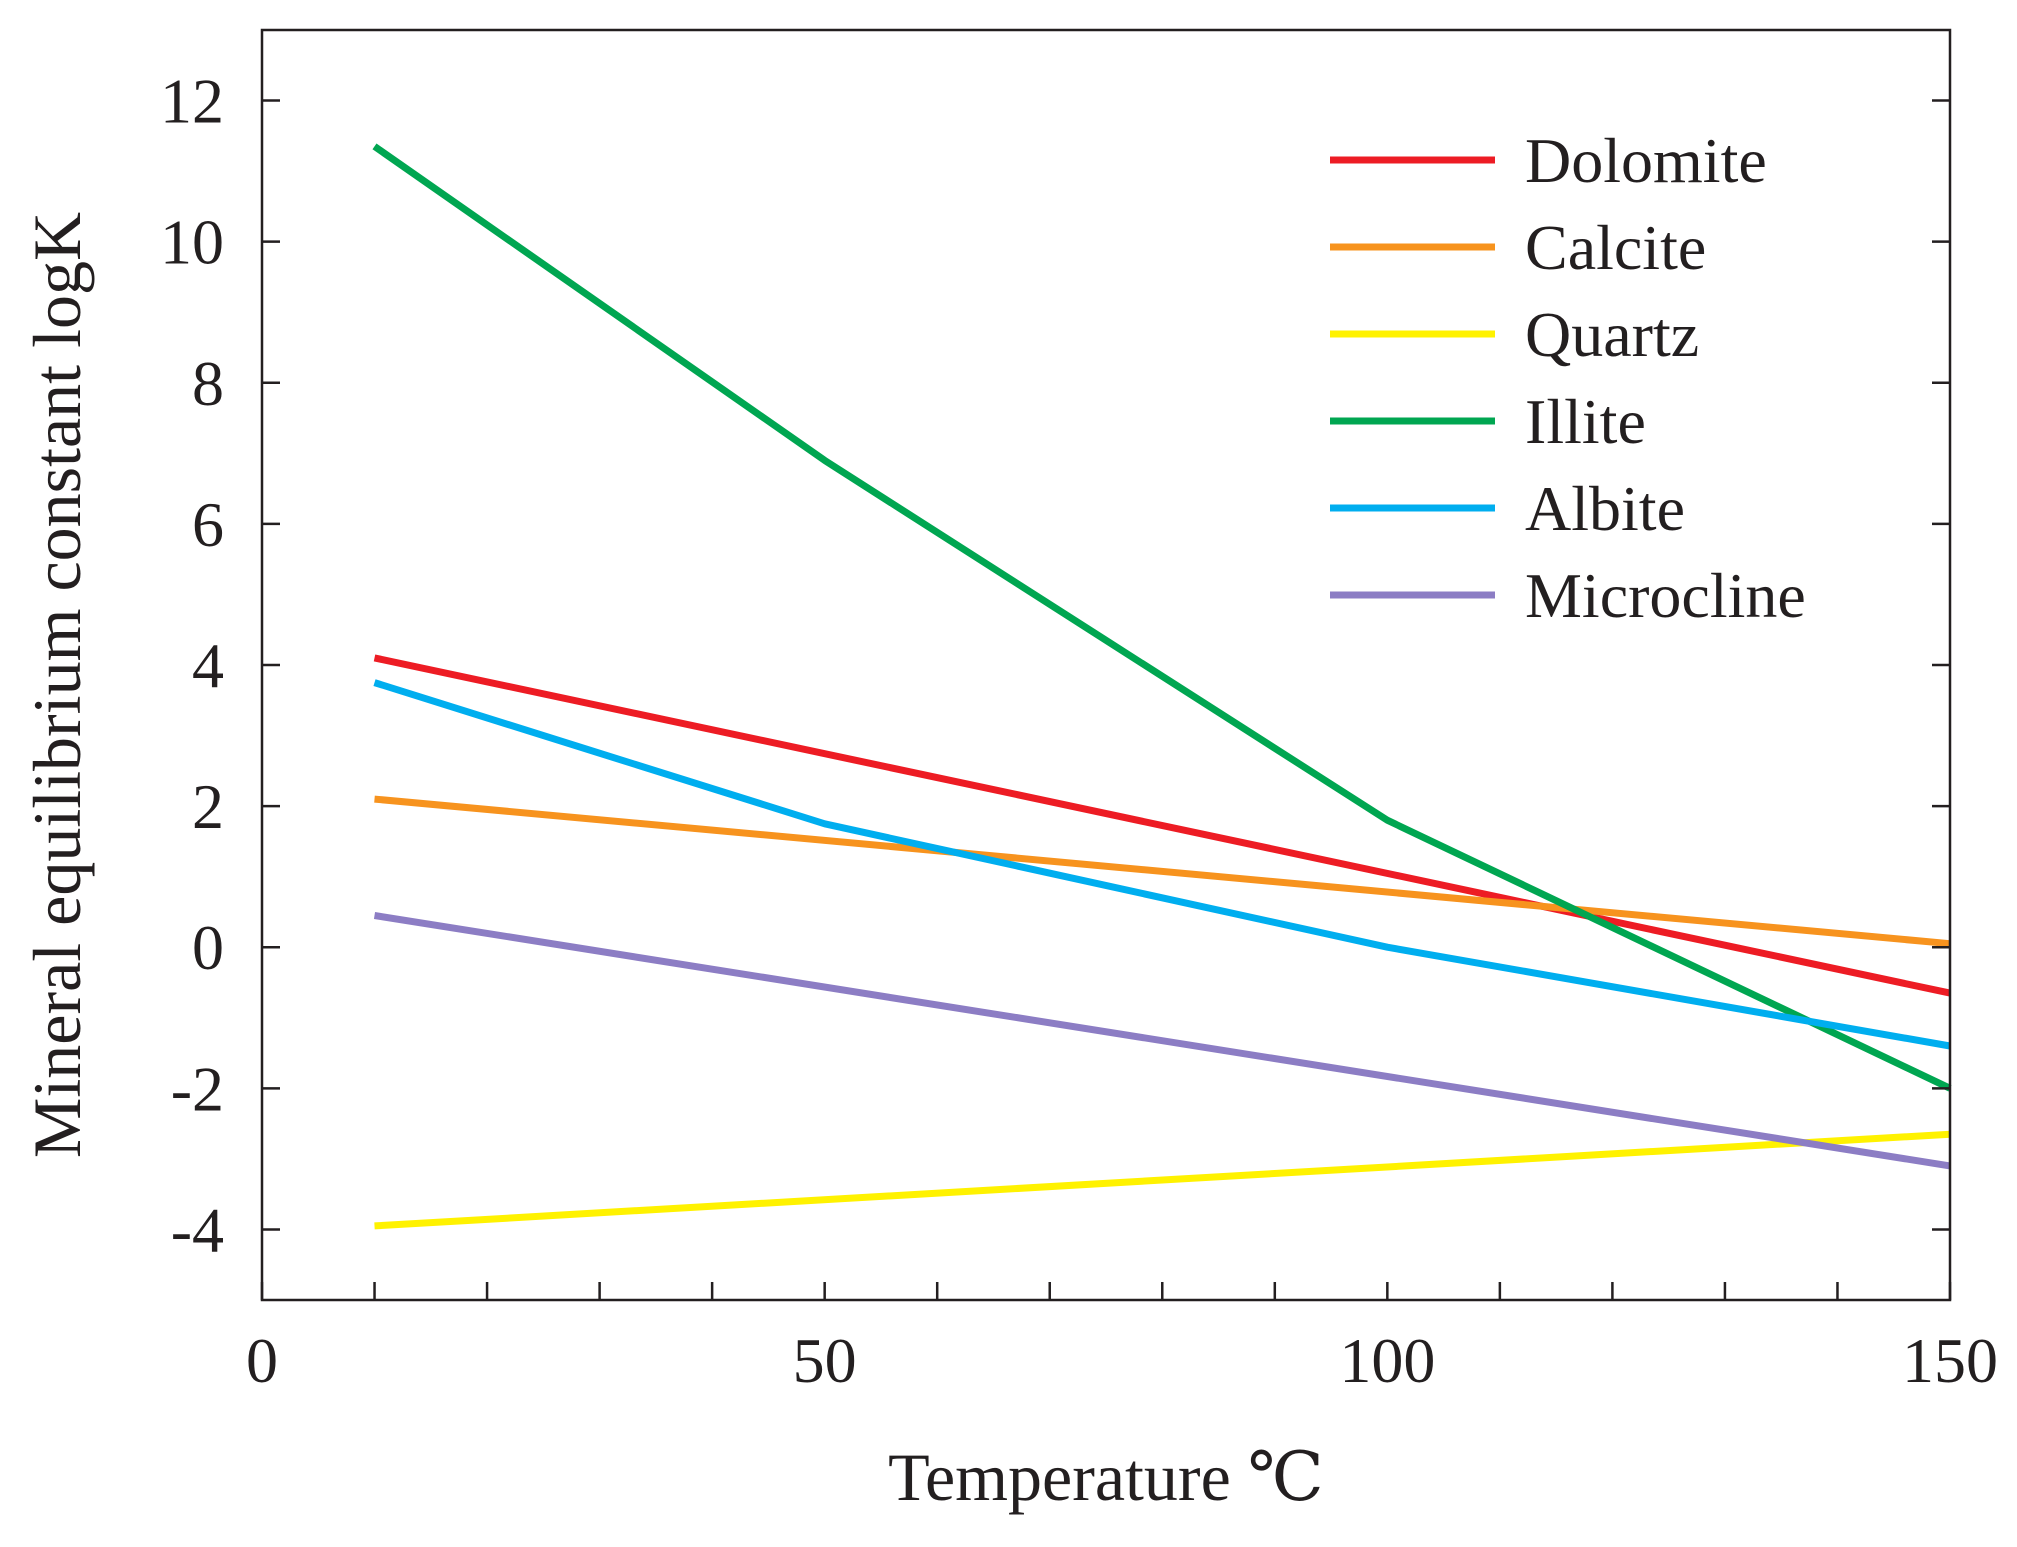 The height and width of the screenshot is (1547, 2017). I want to click on y-axis-title: Mineral equilibrium constant logK, so click(57, 685).